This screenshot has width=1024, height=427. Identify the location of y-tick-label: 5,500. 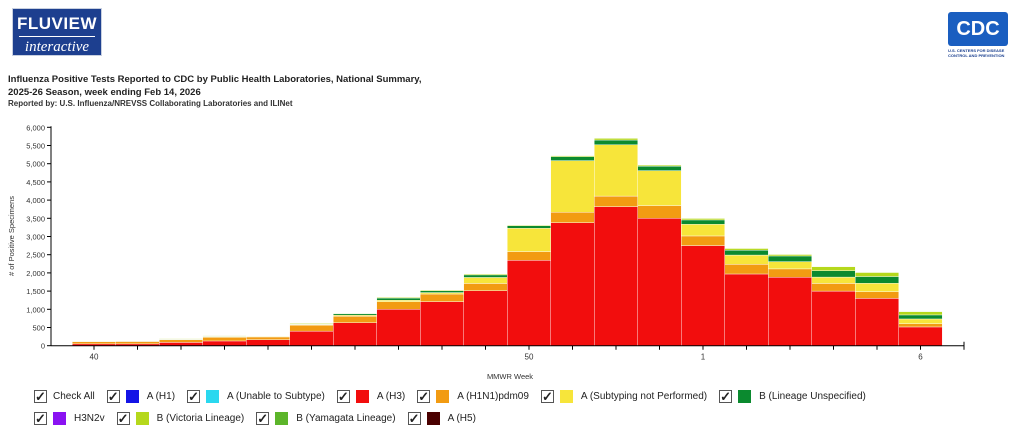
(35, 146).